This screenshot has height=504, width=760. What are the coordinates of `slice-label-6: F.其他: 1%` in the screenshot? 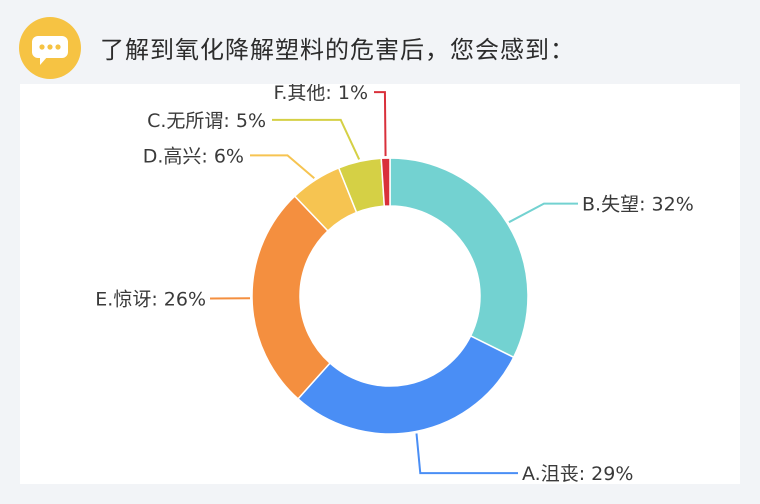 It's located at (321, 94).